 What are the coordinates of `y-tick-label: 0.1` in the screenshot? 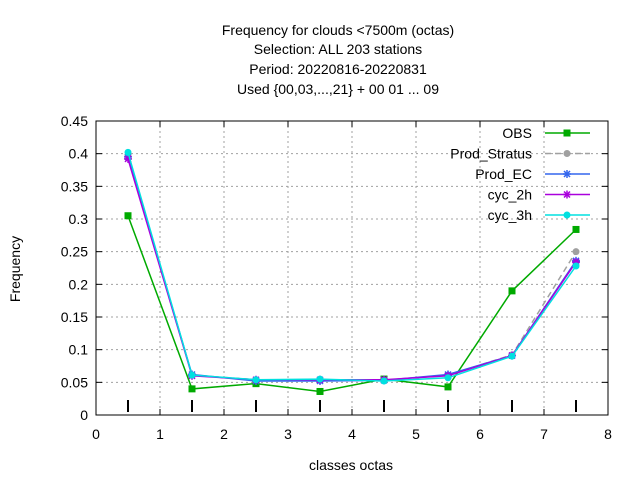 It's located at (79, 350).